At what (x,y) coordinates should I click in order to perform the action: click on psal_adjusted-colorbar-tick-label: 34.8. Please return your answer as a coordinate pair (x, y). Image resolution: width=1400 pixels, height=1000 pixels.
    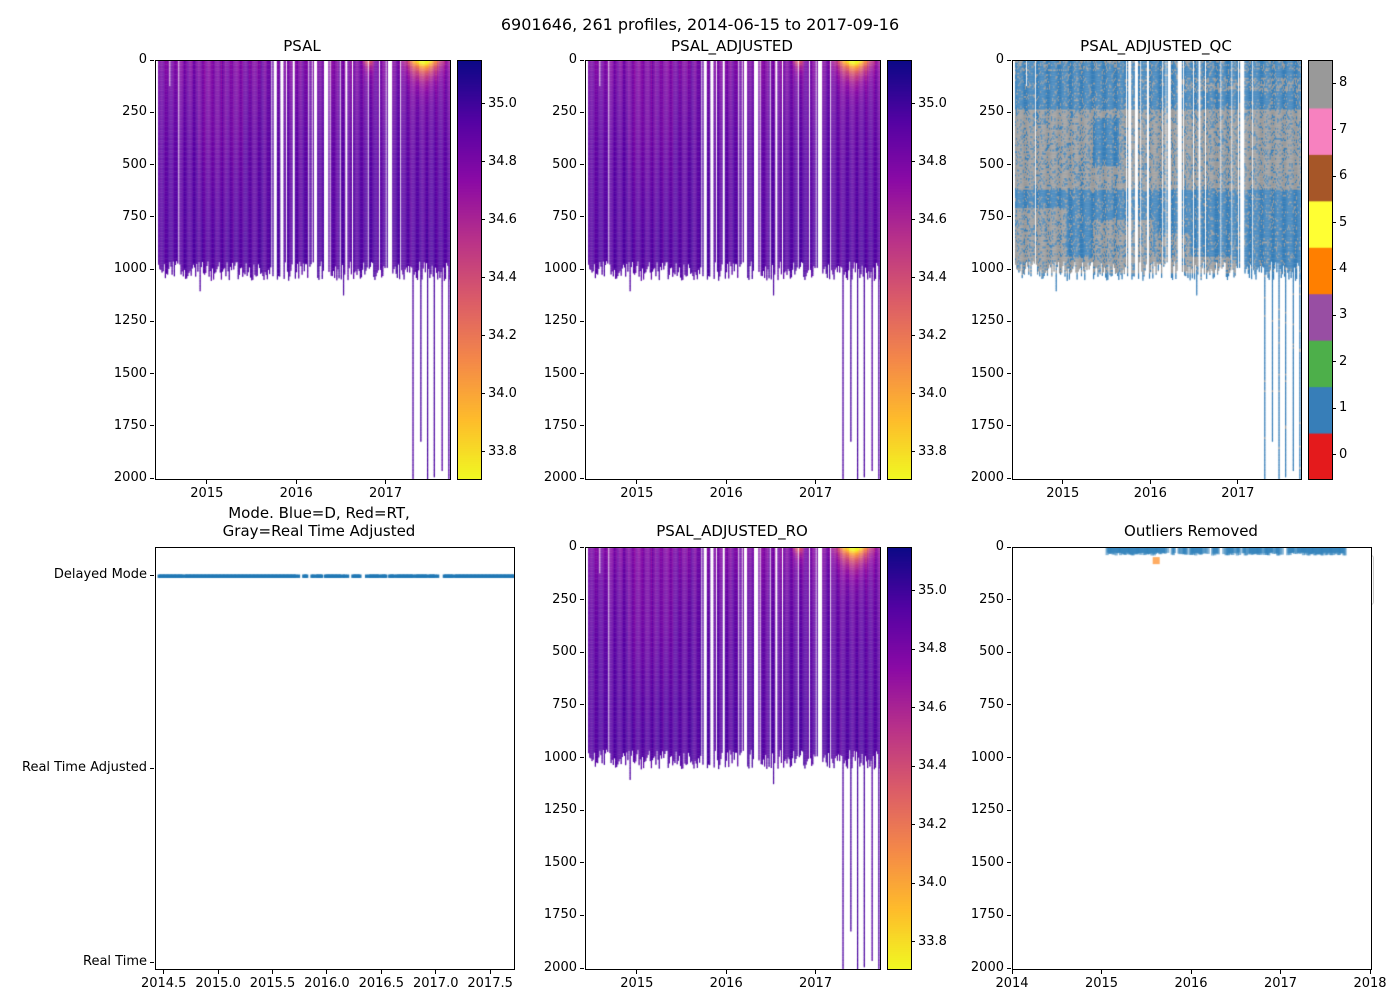
    Looking at the image, I should click on (932, 161).